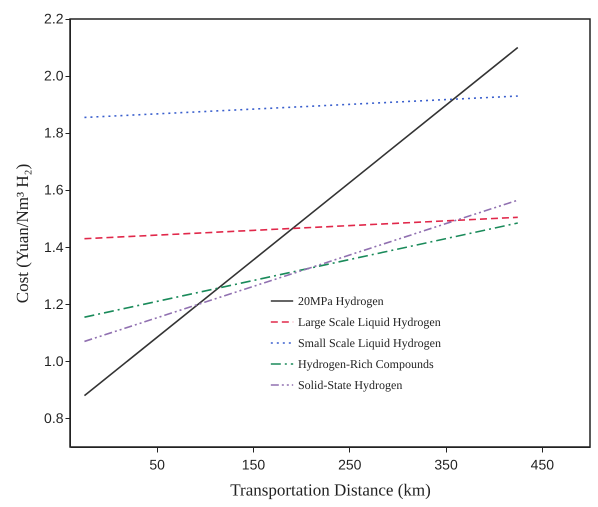 The width and height of the screenshot is (598, 507). Describe the element at coordinates (157, 464) in the screenshot. I see `x-tick-label: 50` at that location.